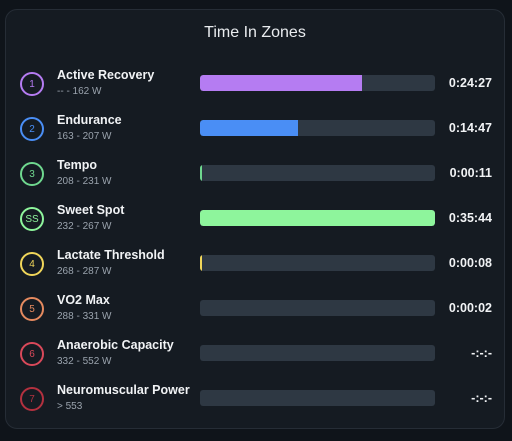  What do you see at coordinates (79, 91) in the screenshot?
I see `zone-range: -- - 162 W` at bounding box center [79, 91].